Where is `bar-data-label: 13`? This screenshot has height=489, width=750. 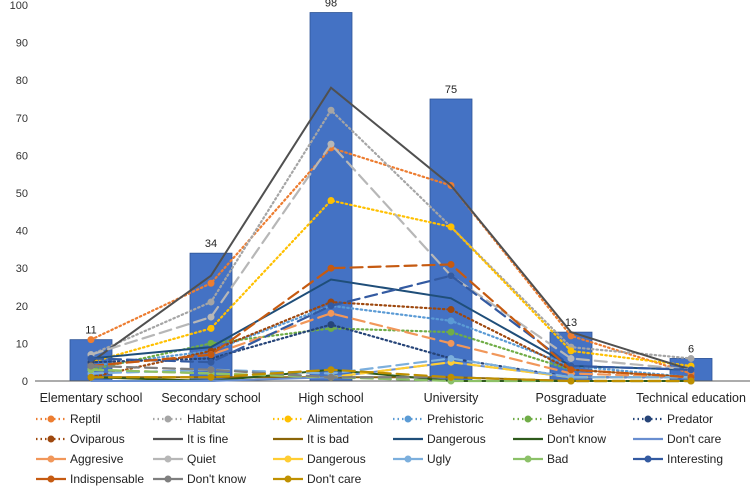 bar-data-label: 13 is located at coordinates (571, 323).